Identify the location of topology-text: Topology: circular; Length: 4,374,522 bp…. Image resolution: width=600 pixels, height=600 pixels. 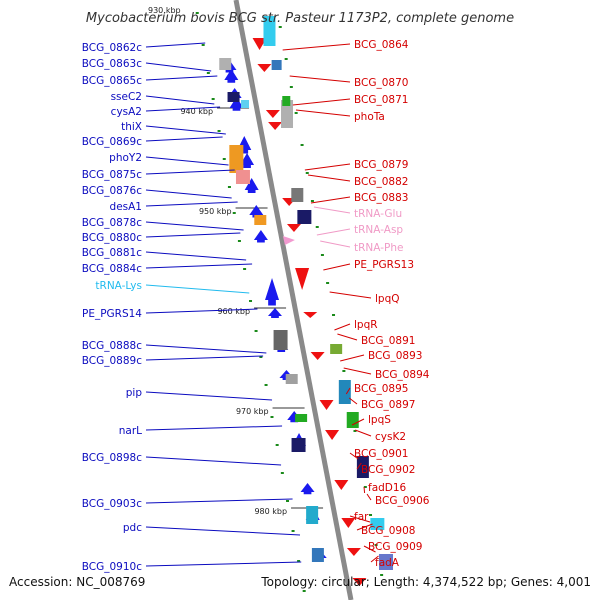
(425, 582).